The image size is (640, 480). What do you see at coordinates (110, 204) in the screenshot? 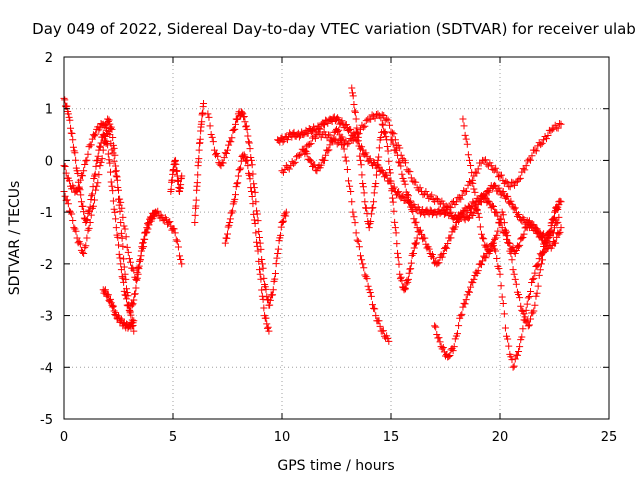
I see `series-sat-b` at bounding box center [110, 204].